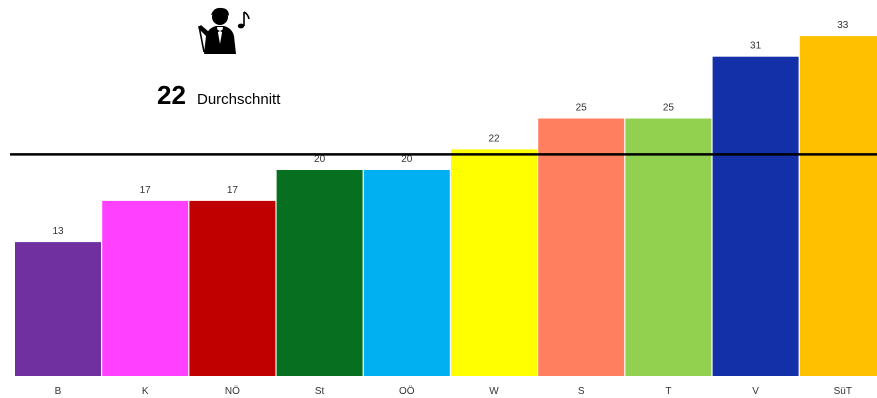 The width and height of the screenshot is (877, 398). What do you see at coordinates (171, 95) in the screenshot?
I see `average-value: 22` at bounding box center [171, 95].